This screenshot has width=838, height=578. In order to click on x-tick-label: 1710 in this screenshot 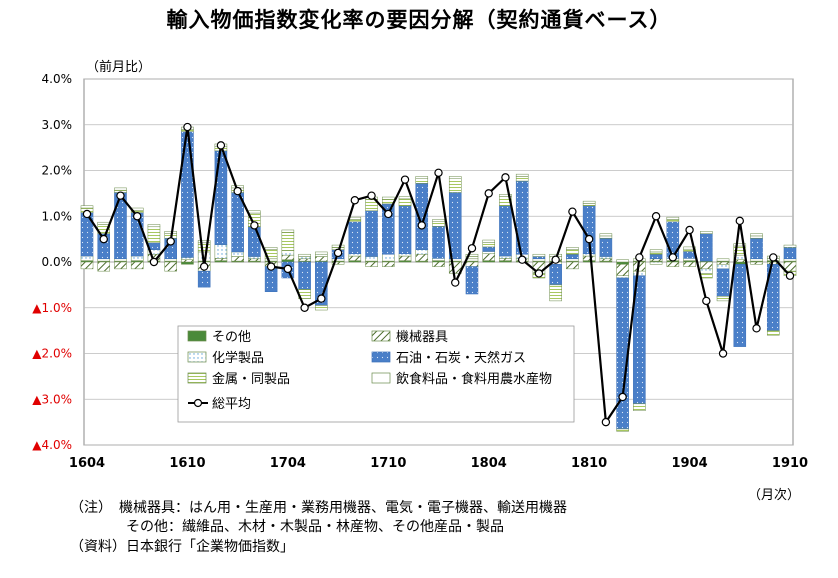, I will do `click(388, 463)`.